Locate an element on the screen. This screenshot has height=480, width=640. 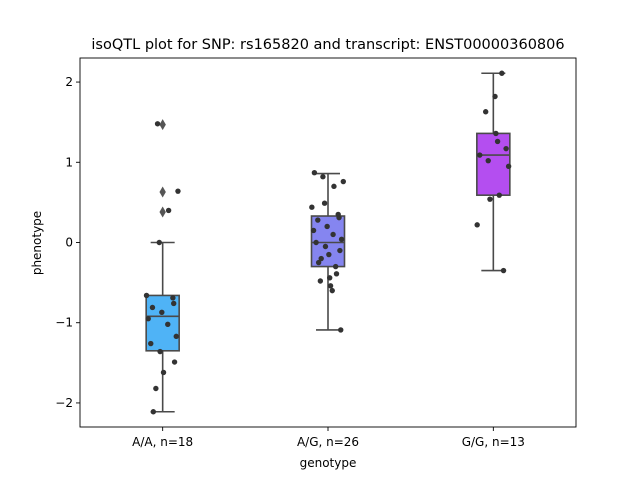
y-tick-label: 0 is located at coordinates (69, 243).